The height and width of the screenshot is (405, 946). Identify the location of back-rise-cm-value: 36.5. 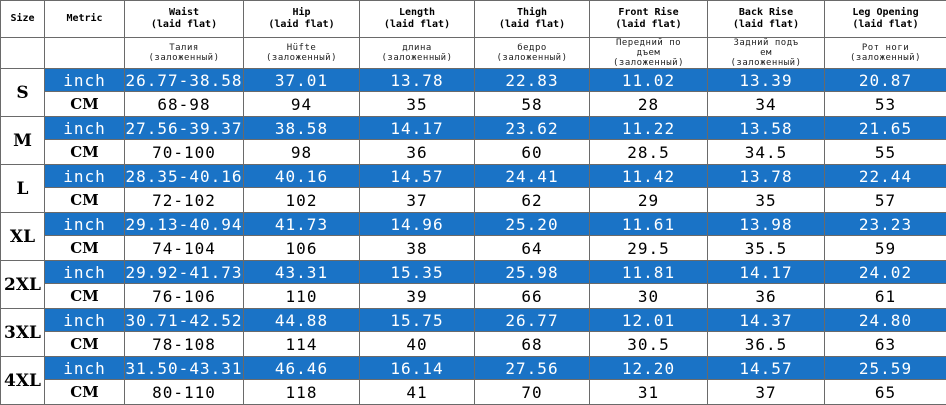
(766, 344).